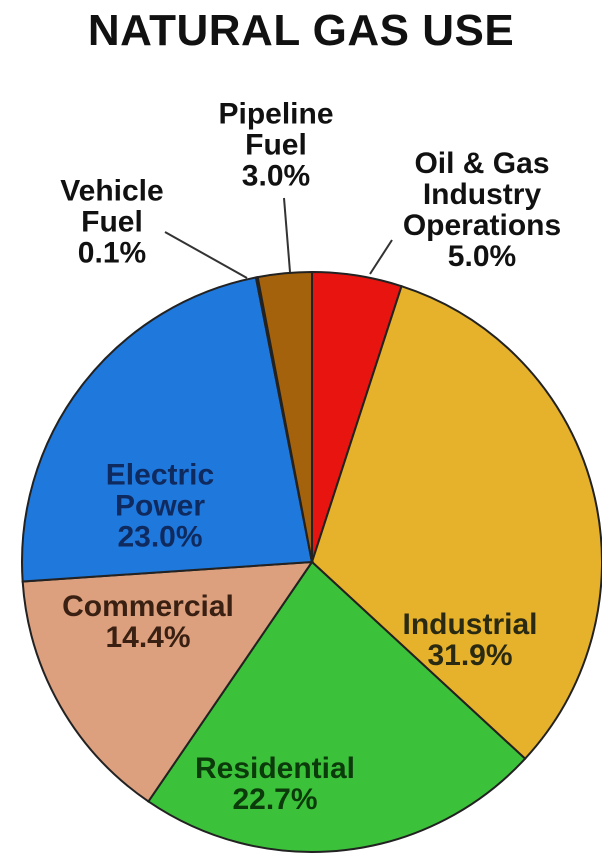 The height and width of the screenshot is (864, 602). What do you see at coordinates (148, 637) in the screenshot?
I see `value-label: 14.4%` at bounding box center [148, 637].